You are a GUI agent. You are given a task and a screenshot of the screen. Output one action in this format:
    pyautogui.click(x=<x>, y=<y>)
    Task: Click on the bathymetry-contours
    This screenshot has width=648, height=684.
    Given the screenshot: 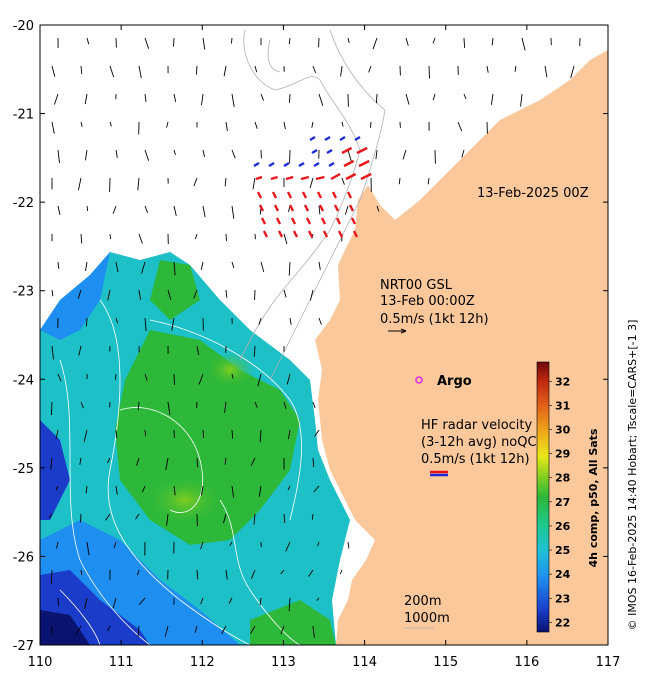 What is the action you would take?
    pyautogui.click(x=312, y=205)
    